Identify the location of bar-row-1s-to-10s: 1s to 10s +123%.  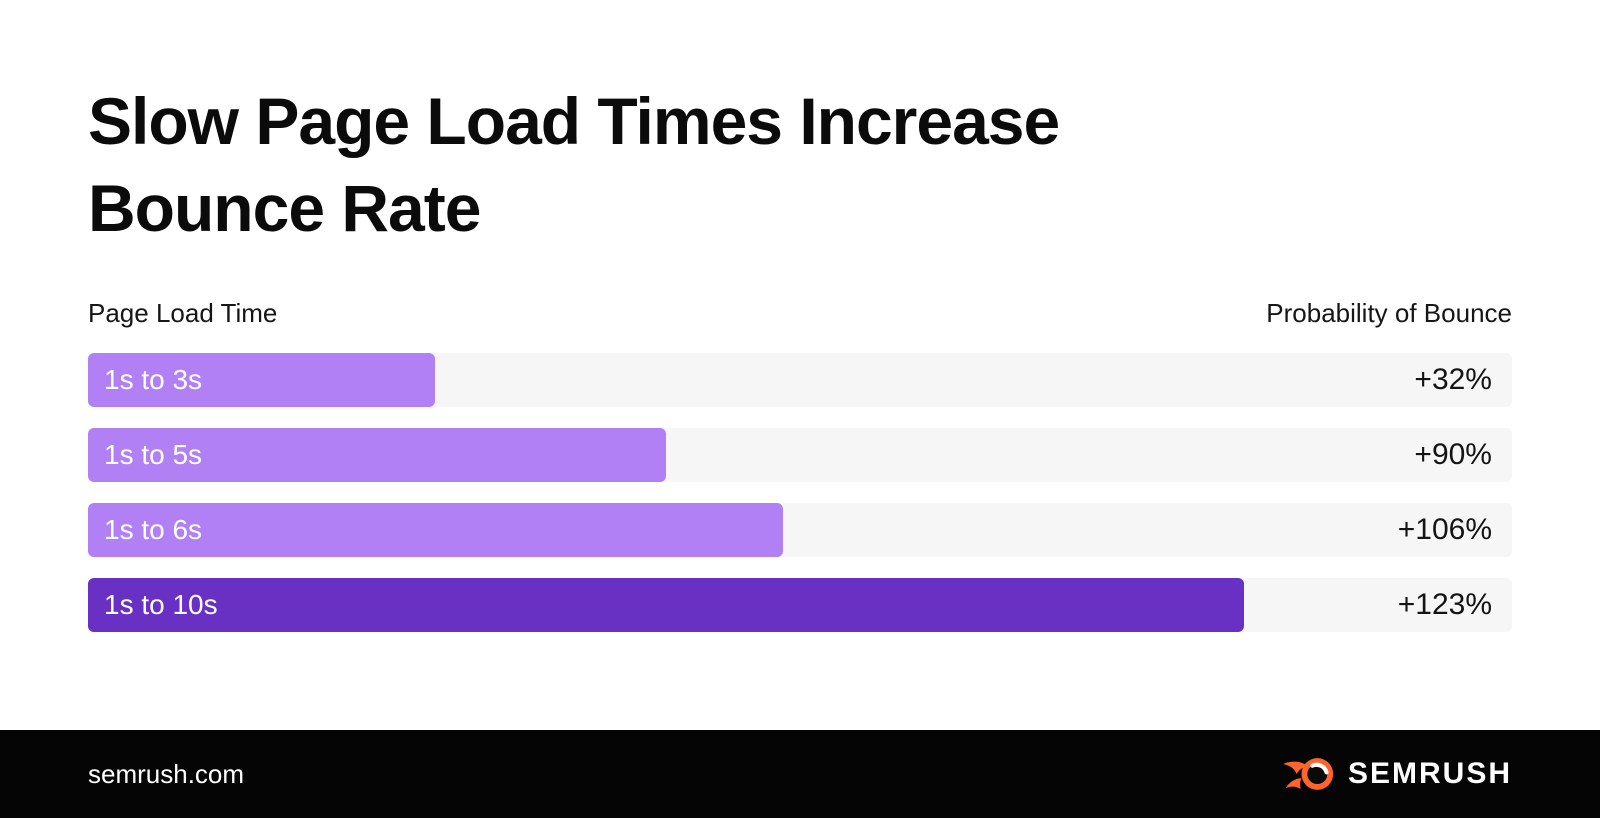
(800, 605).